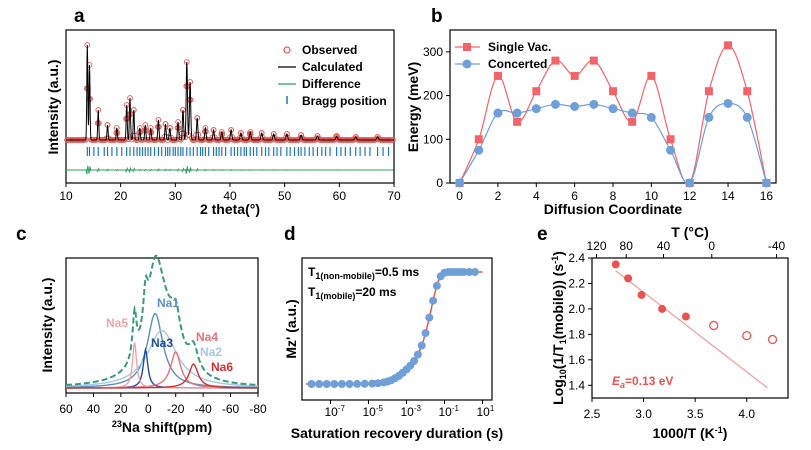 This screenshot has height=450, width=811. What do you see at coordinates (643, 414) in the screenshot?
I see `panel-e-xtick-label: 3.0` at bounding box center [643, 414].